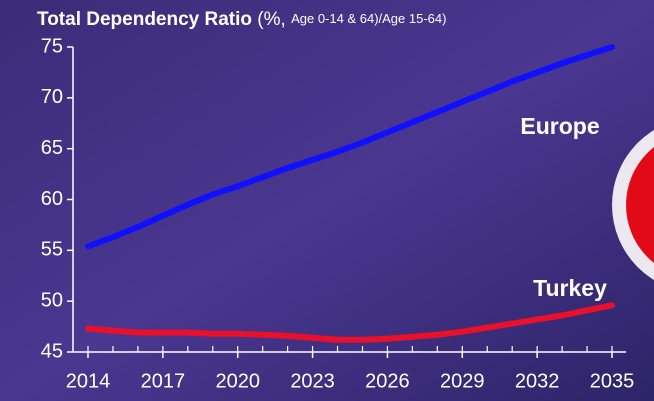  I want to click on x-tick-label: 2023, so click(312, 381).